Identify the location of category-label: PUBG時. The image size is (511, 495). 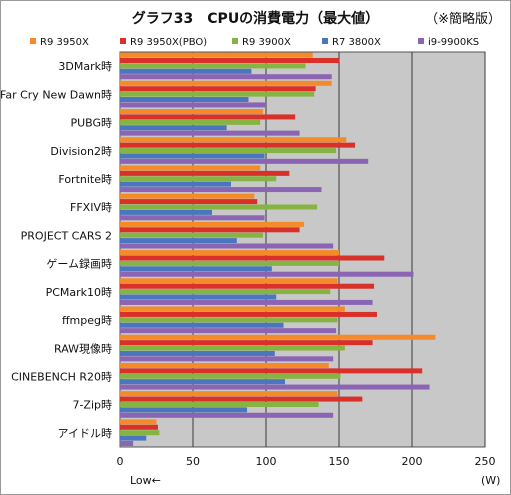
(91, 123).